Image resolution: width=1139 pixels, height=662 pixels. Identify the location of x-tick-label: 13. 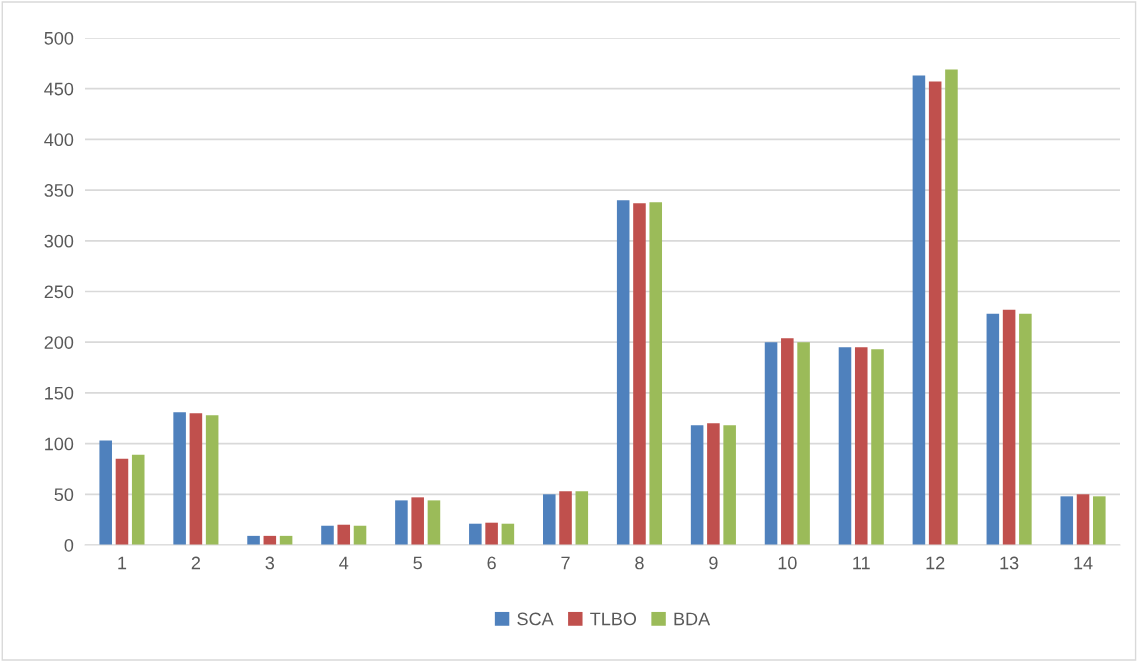
(1009, 563).